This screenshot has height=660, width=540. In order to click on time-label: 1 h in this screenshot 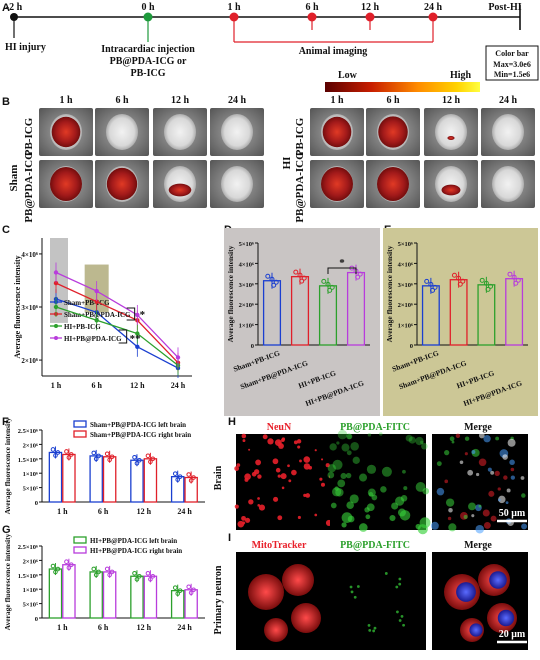, I will do `click(337, 100)`.